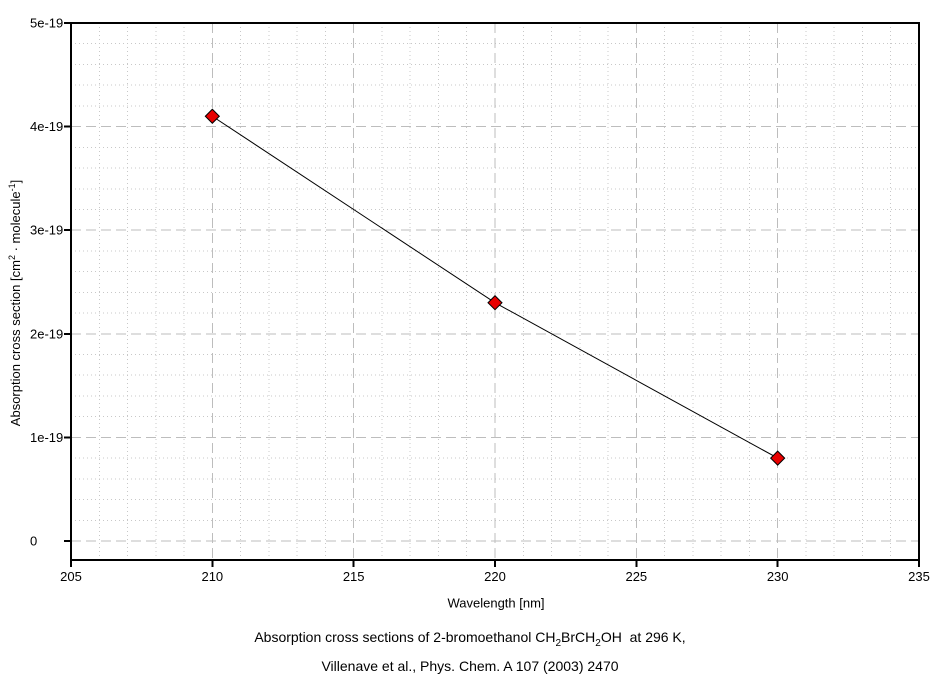  What do you see at coordinates (11, 187) in the screenshot?
I see `y-axis-title-superscript: -1` at bounding box center [11, 187].